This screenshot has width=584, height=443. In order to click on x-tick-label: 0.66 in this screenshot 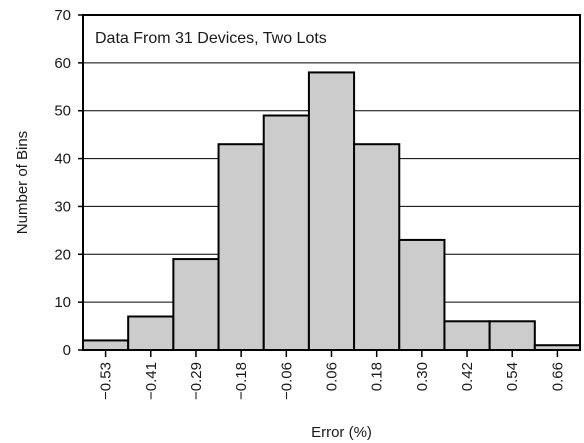, I will do `click(557, 376)`.